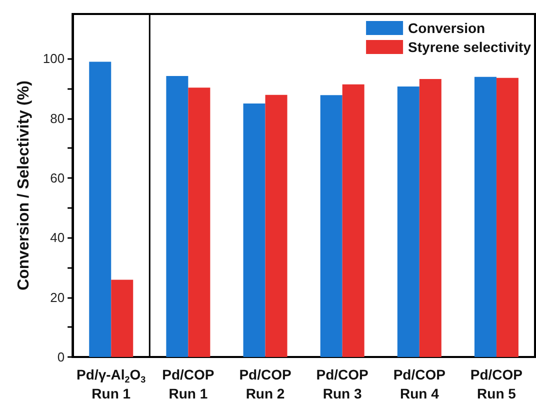 The width and height of the screenshot is (536, 403). I want to click on y-tick-label: 80, so click(57, 118).